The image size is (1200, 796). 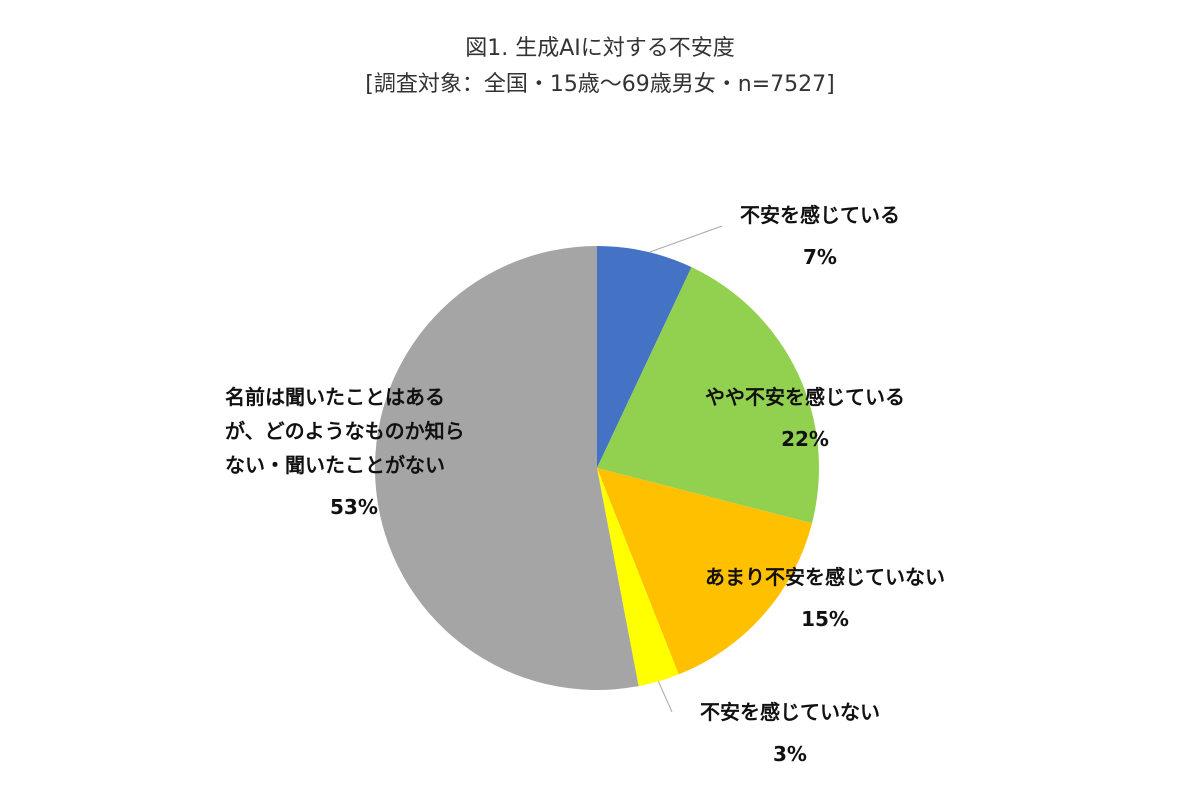 I want to click on slice-label: 不安を感じていない 3%, so click(x=790, y=737).